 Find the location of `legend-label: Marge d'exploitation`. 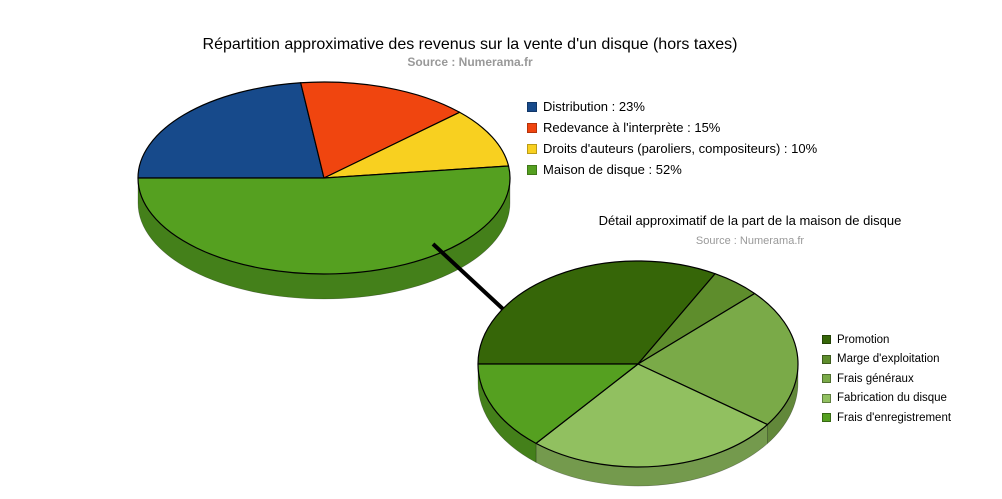

legend-label: Marge d'exploitation is located at coordinates (888, 359).